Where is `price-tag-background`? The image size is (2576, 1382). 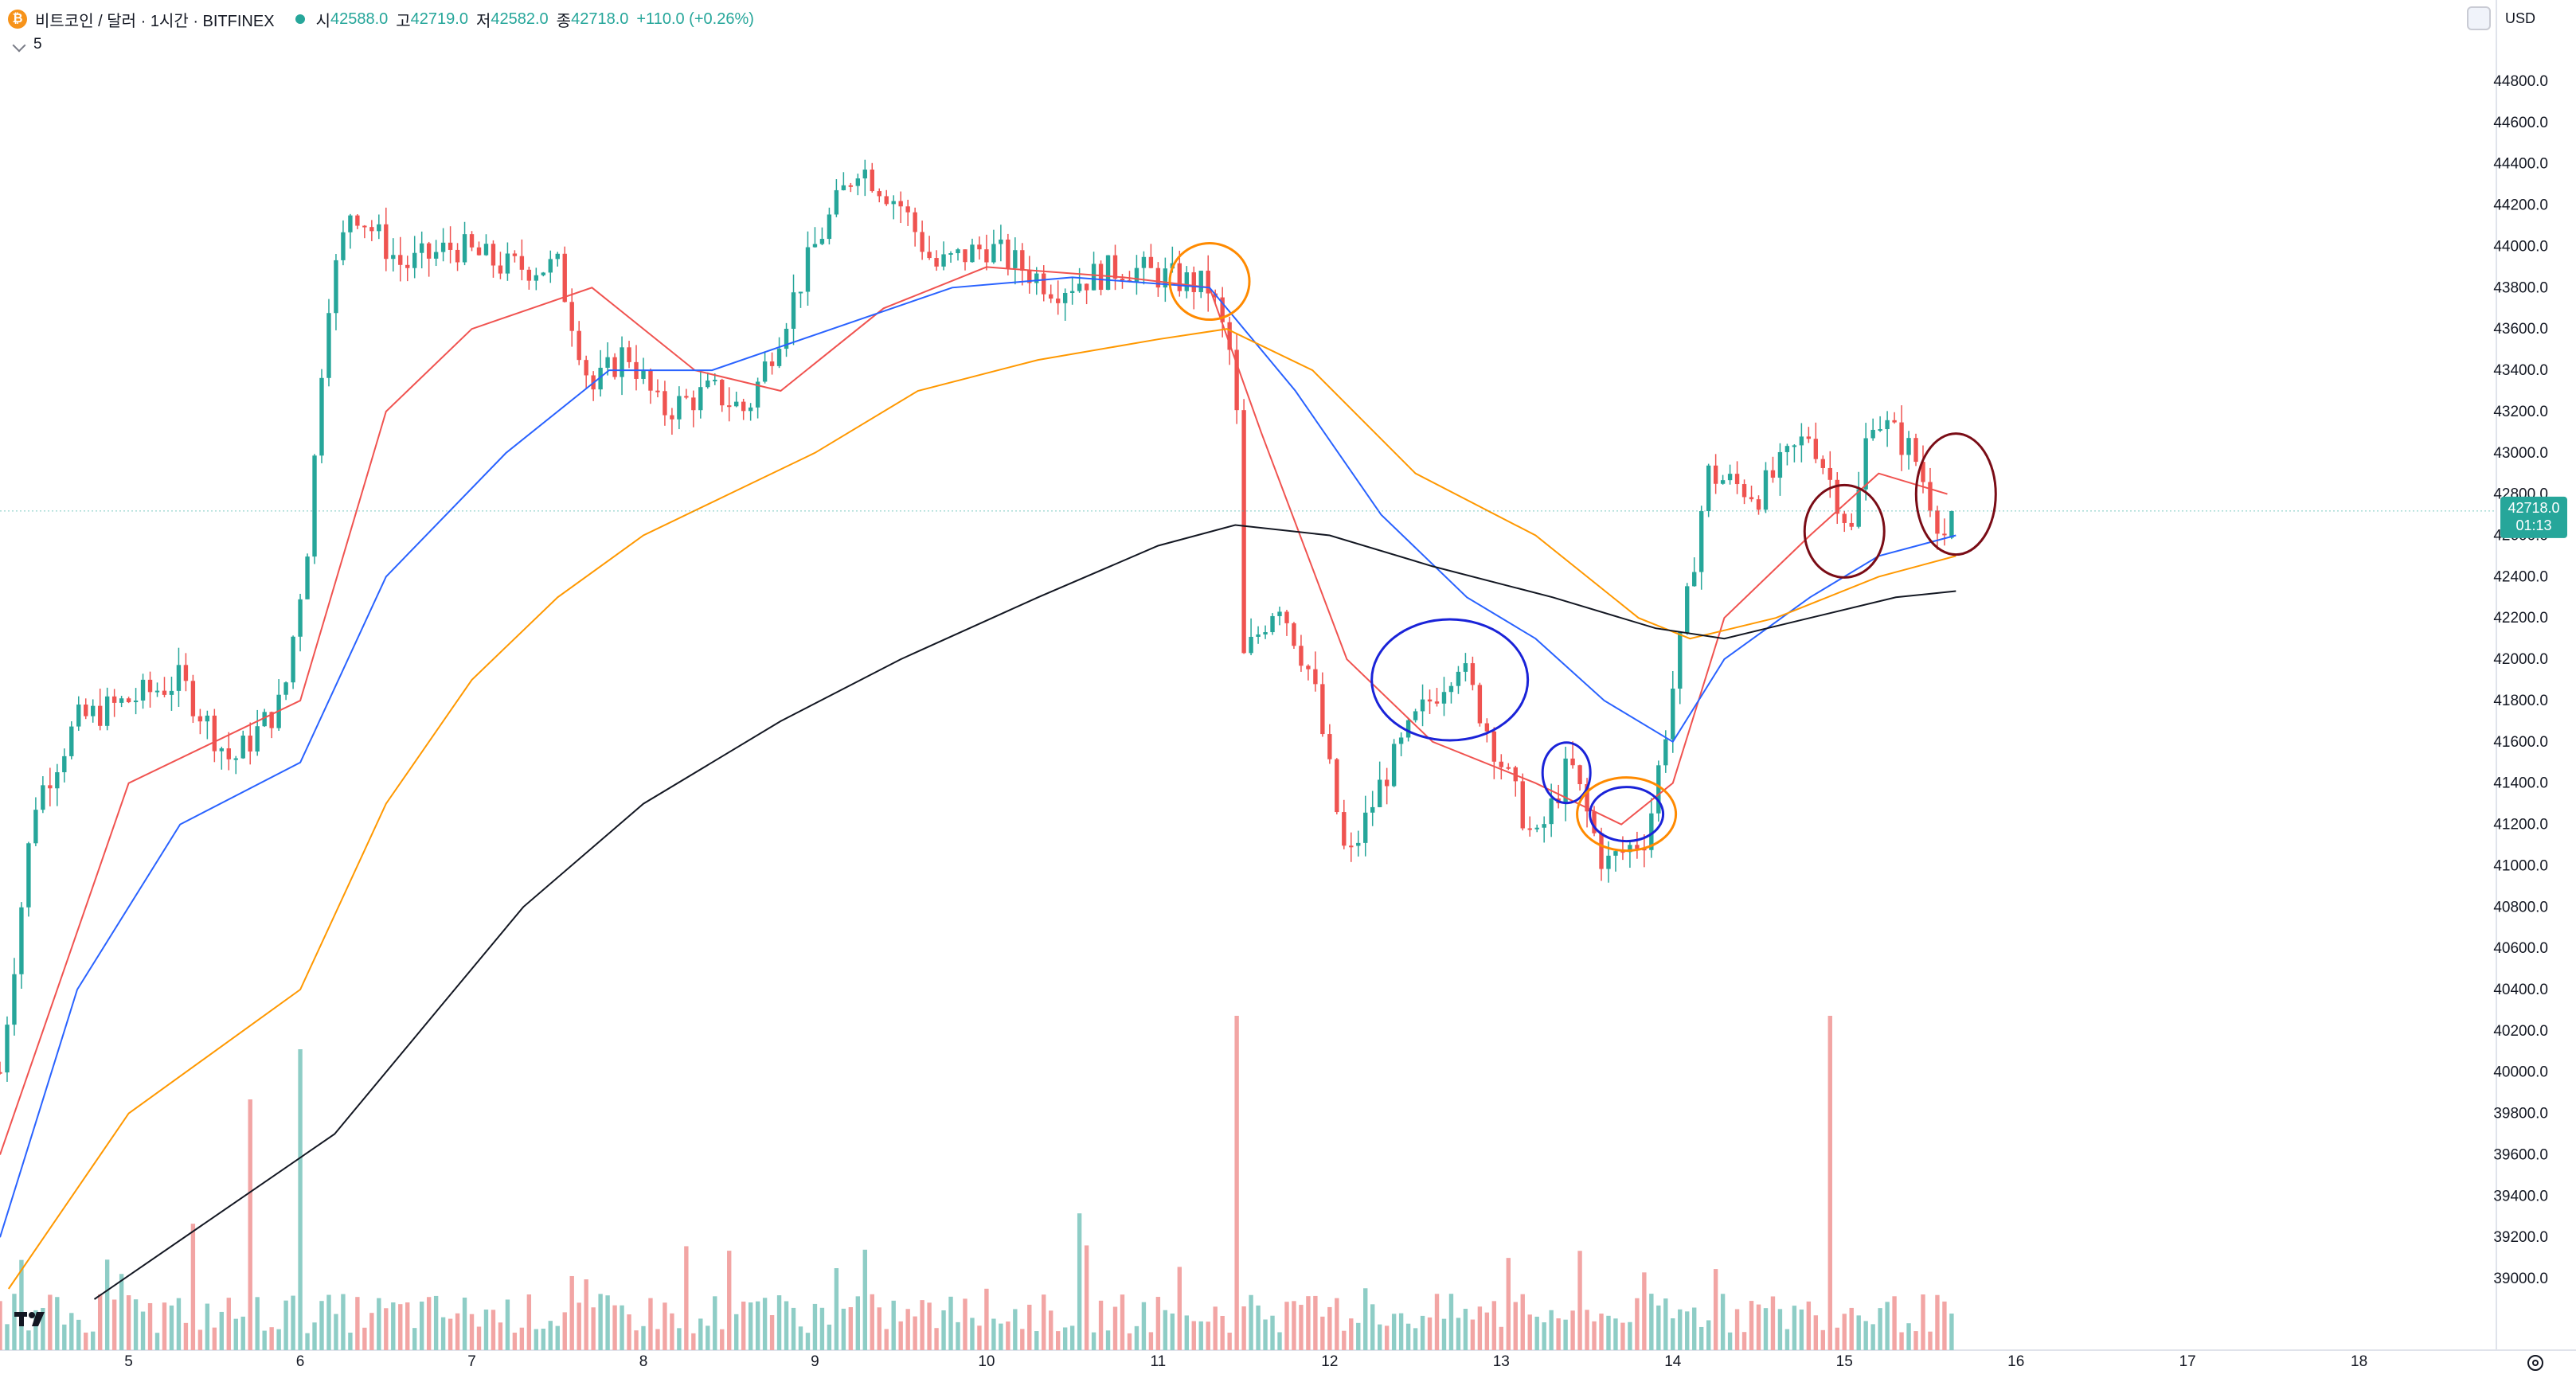 price-tag-background is located at coordinates (2534, 517).